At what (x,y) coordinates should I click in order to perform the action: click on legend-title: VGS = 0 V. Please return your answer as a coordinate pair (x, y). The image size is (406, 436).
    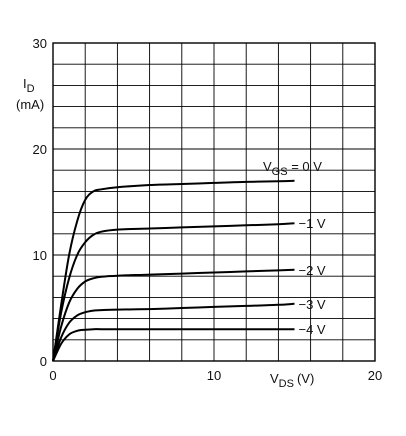
    Looking at the image, I should click on (292, 168).